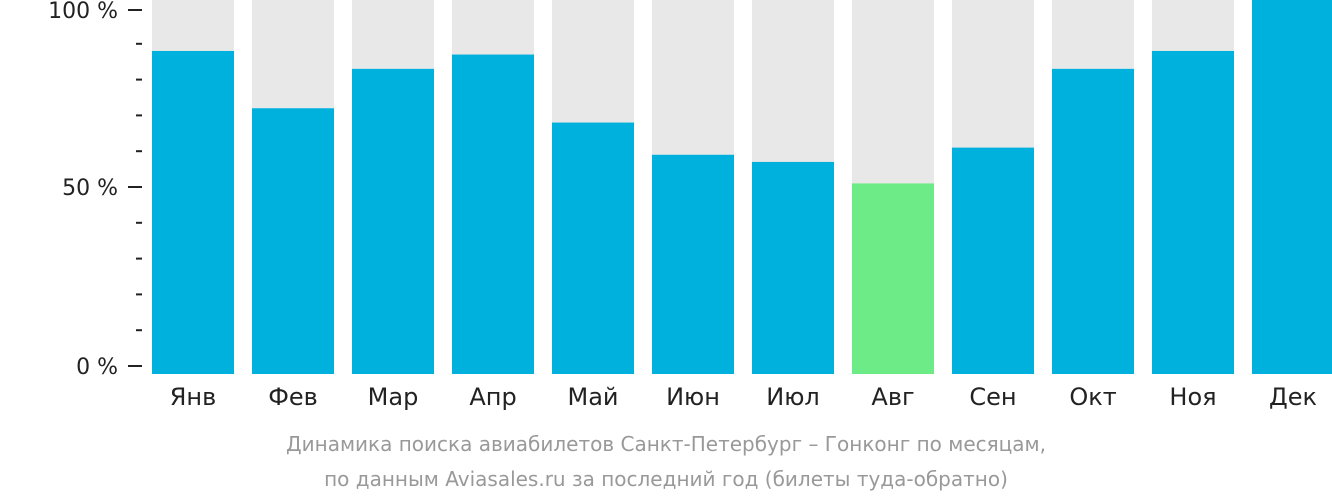 Image resolution: width=1332 pixels, height=502 pixels. Describe the element at coordinates (693, 397) in the screenshot. I see `x-tick-label-6: Июн` at that location.